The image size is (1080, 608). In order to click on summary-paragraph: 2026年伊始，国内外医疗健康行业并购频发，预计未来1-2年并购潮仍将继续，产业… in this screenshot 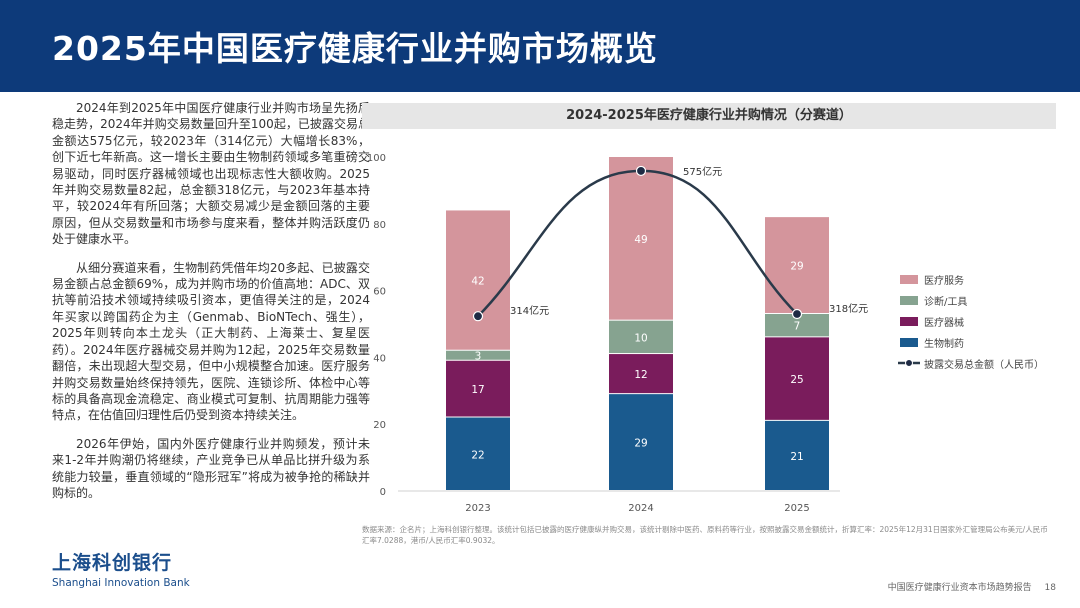, I will do `click(211, 468)`.